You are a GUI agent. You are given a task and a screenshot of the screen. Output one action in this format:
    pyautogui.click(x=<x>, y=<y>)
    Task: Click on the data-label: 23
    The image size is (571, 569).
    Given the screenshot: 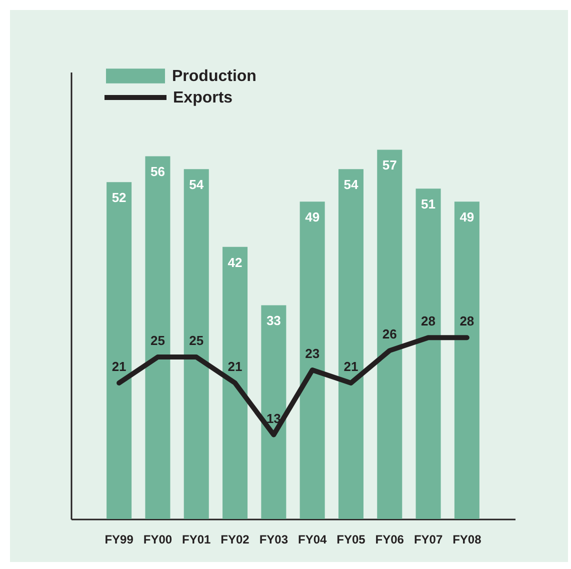 What is the action you would take?
    pyautogui.click(x=312, y=353)
    